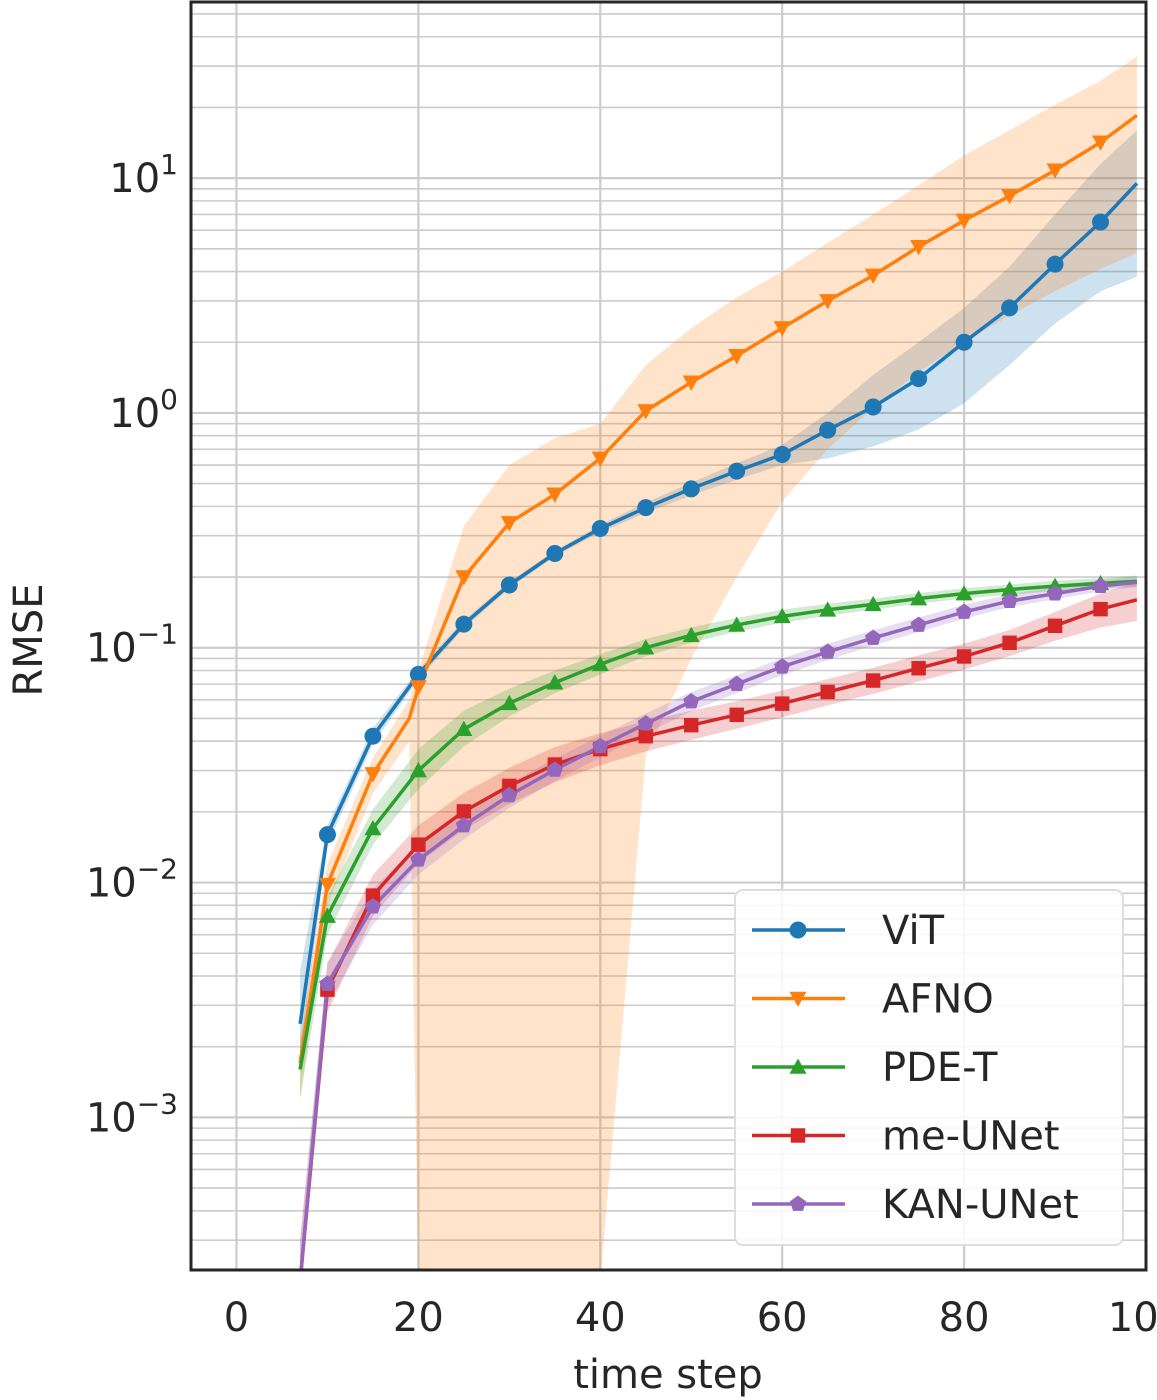  Describe the element at coordinates (798, 999) in the screenshot. I see `legend-marker-afno` at that location.